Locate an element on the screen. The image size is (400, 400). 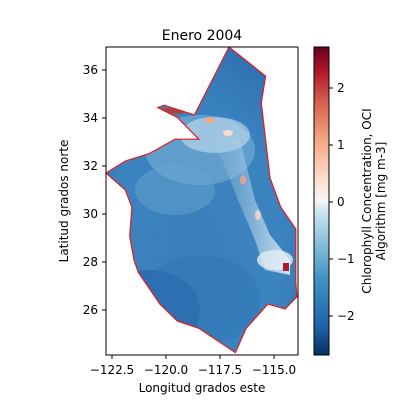
y-tick-label: 34 is located at coordinates (90, 118).